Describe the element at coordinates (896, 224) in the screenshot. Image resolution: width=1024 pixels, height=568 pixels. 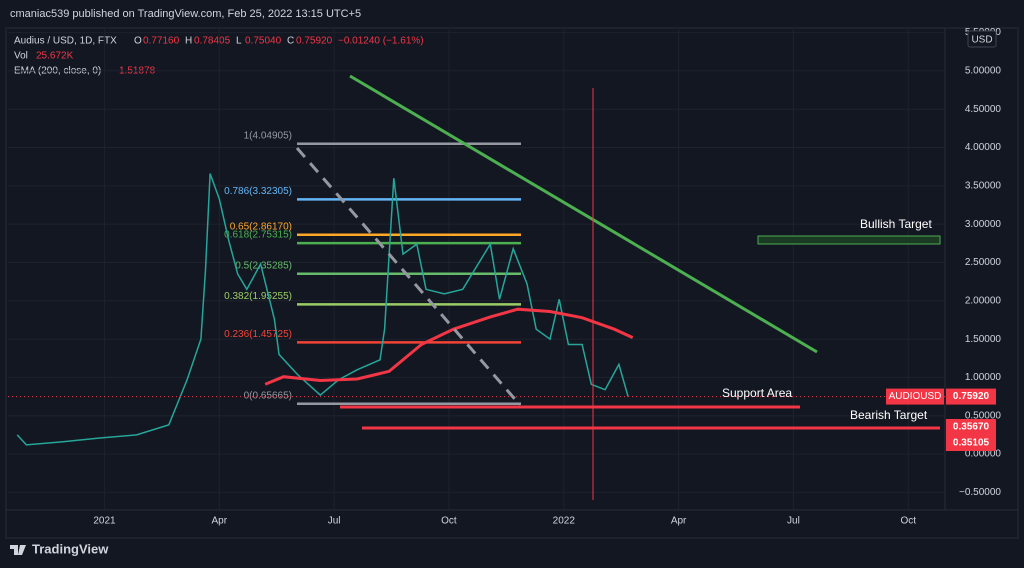
I see `annotation: Bullish Target` at that location.